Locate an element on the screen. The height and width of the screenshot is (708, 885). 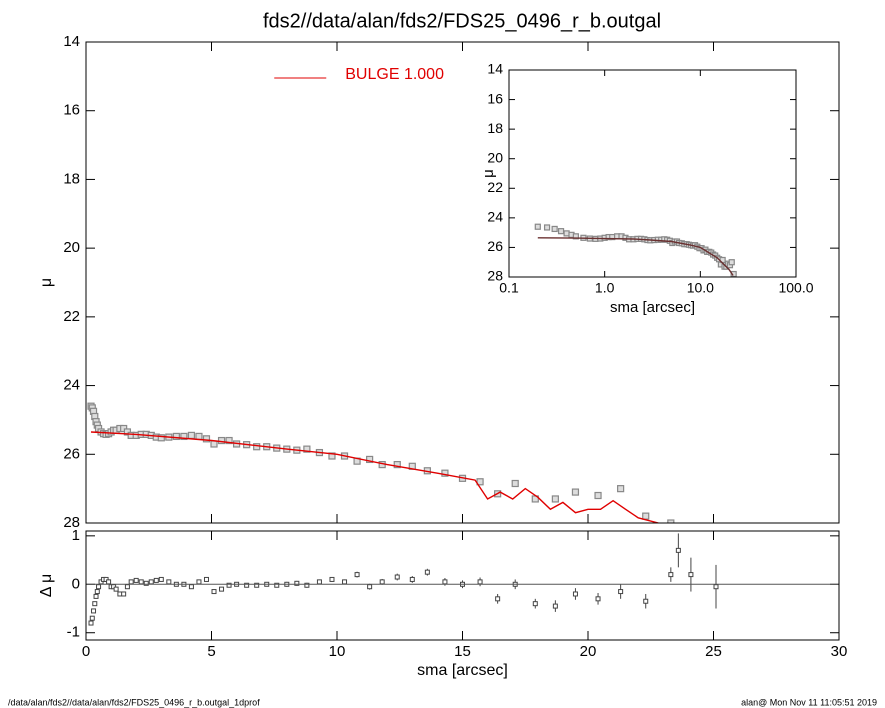
y-tick-label: 0 is located at coordinates (76, 583).